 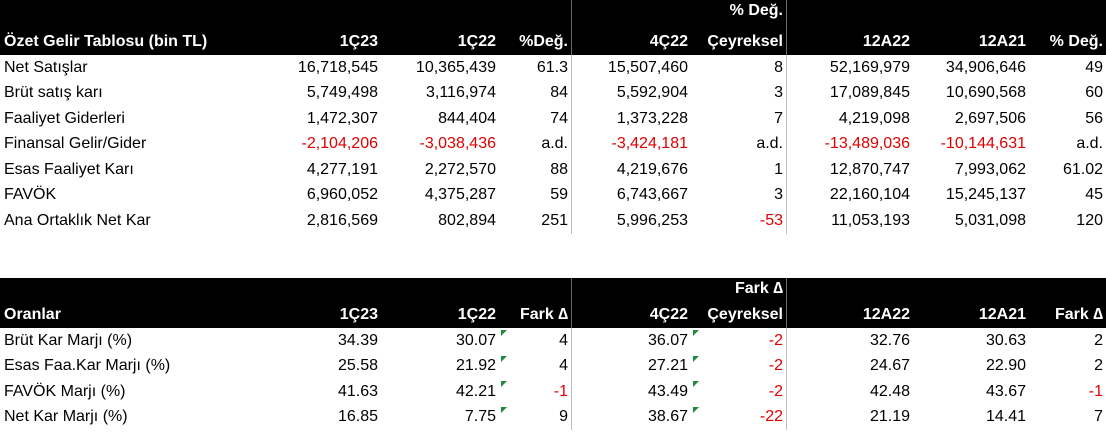 What do you see at coordinates (563, 417) in the screenshot?
I see `table-cell: 9` at bounding box center [563, 417].